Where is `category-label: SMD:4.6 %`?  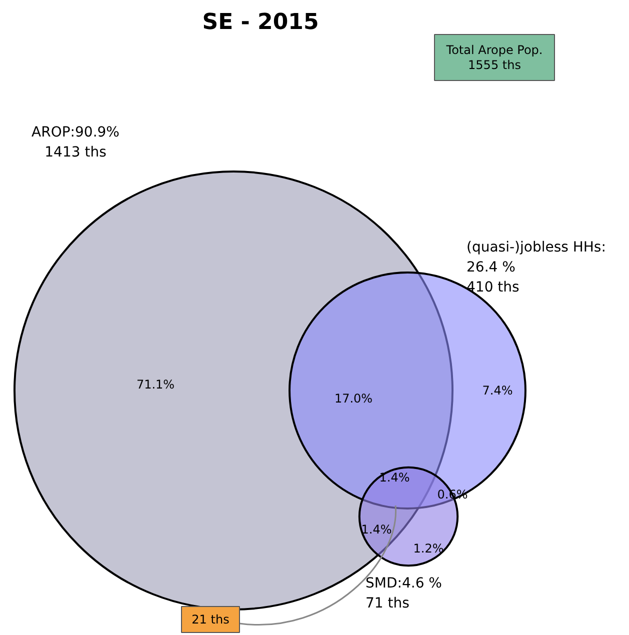
category-label: SMD:4.6 % is located at coordinates (404, 584).